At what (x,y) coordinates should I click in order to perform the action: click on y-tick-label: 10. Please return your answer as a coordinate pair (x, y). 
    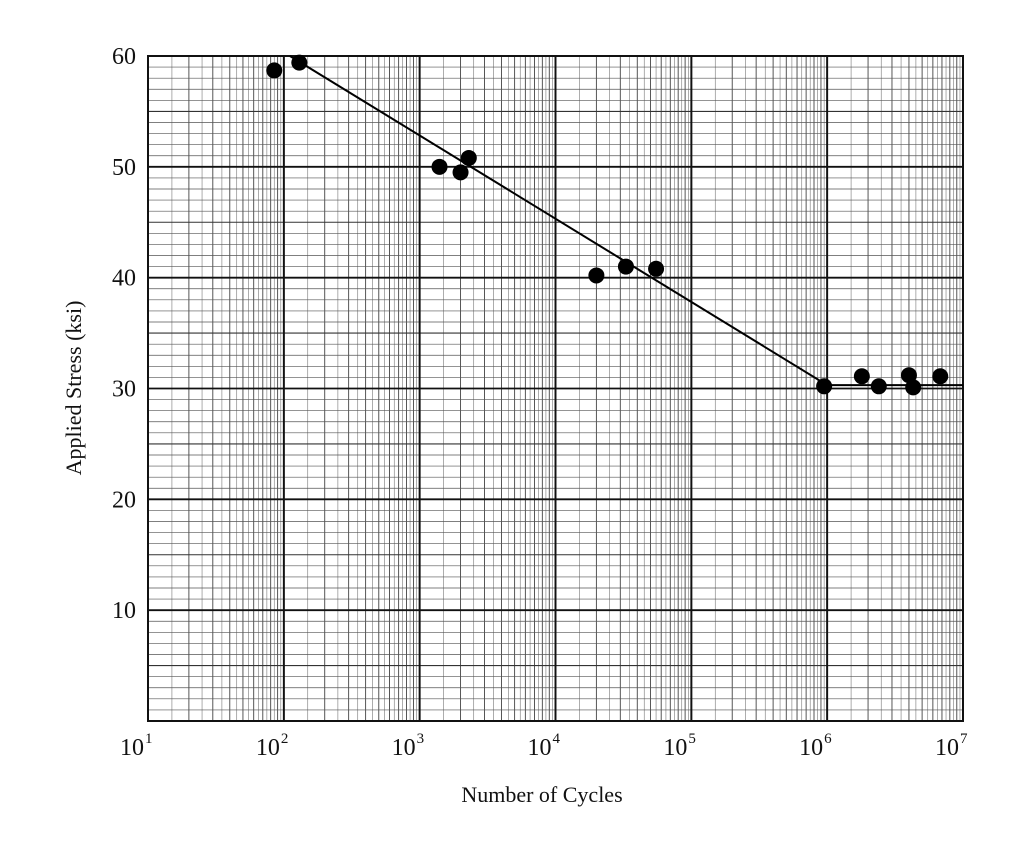
    Looking at the image, I should click on (124, 611).